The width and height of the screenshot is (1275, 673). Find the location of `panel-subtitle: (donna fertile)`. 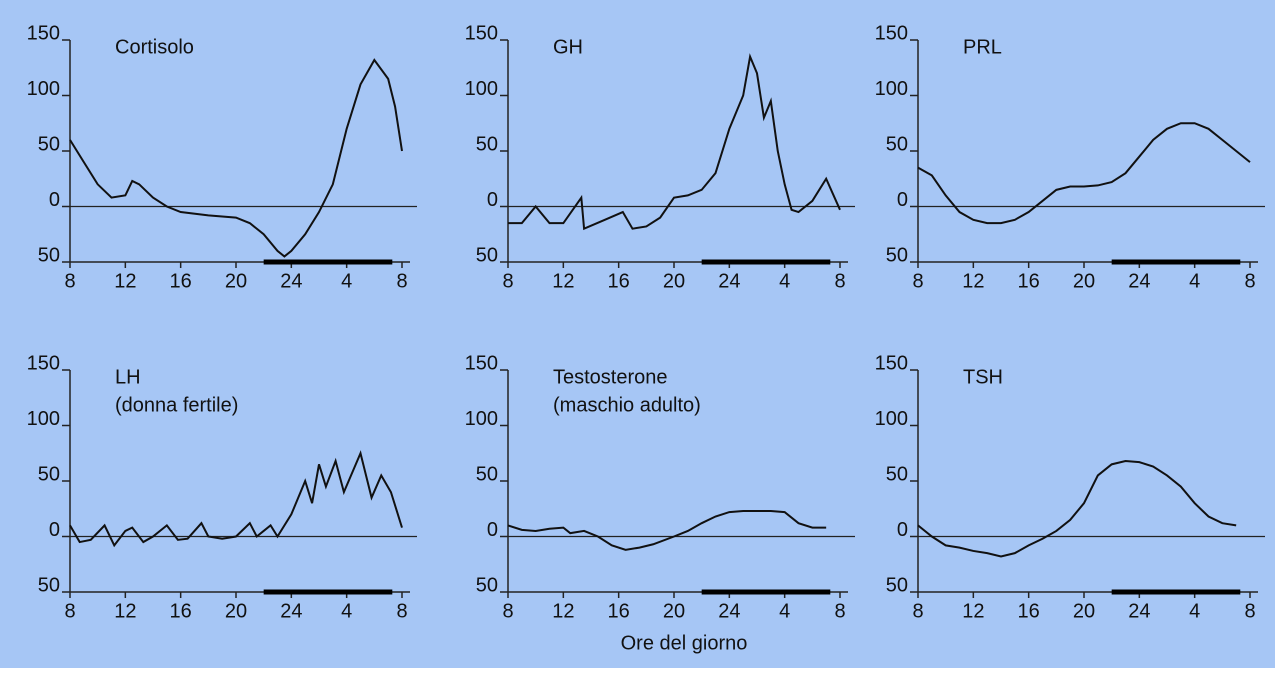

panel-subtitle: (donna fertile) is located at coordinates (176, 405).